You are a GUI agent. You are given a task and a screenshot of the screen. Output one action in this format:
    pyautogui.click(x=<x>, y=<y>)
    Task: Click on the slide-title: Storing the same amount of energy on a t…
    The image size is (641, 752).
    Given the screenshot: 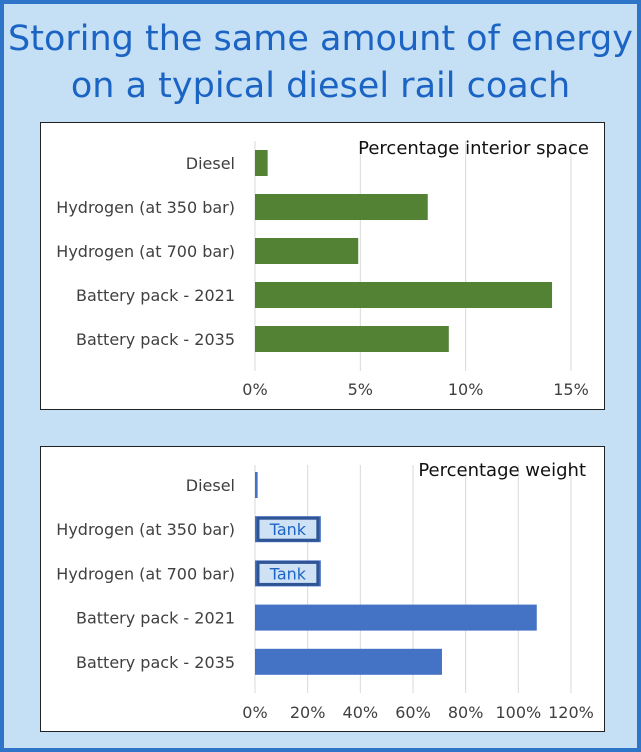 What is the action you would take?
    pyautogui.click(x=320, y=63)
    